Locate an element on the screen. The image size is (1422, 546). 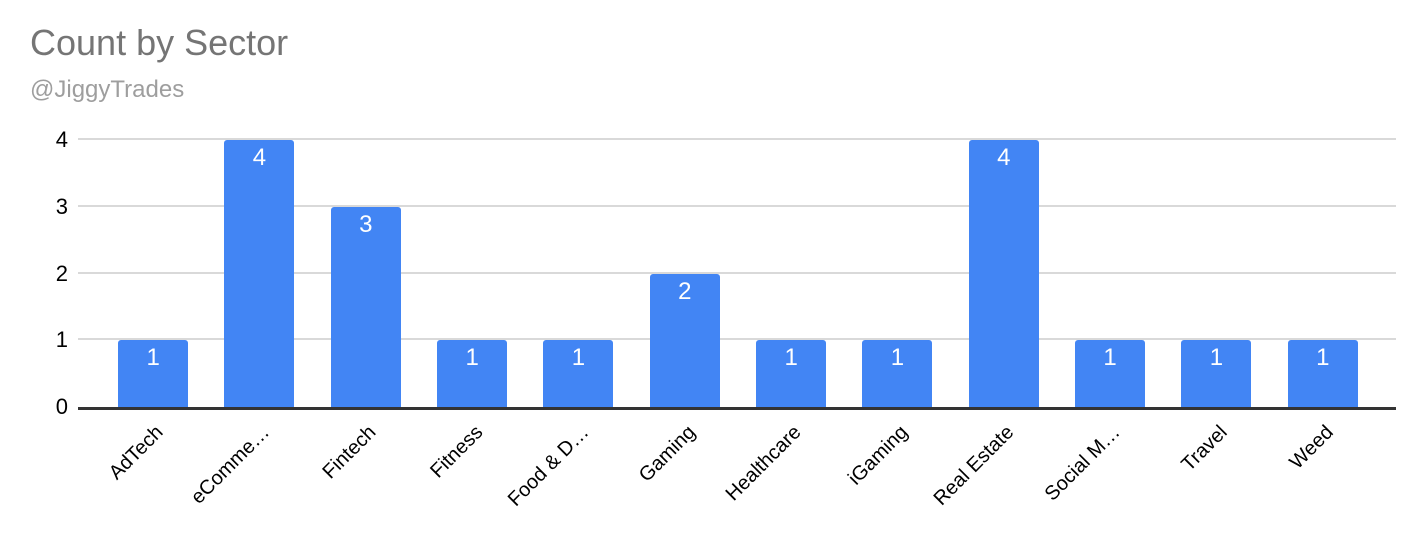
x-label-slot: Healthcare is located at coordinates (783, 480).